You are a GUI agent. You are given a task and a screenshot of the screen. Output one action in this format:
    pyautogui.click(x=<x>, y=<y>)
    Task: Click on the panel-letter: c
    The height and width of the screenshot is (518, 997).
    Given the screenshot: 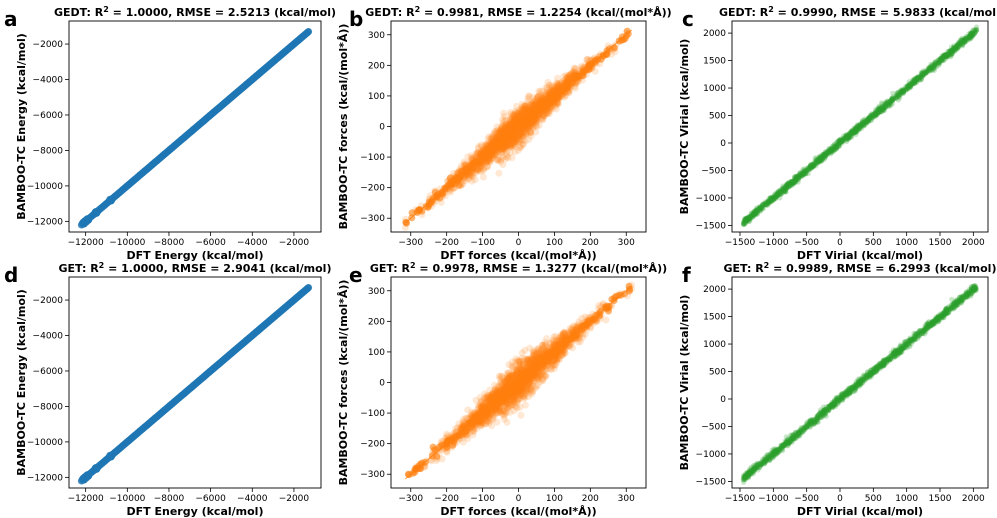 What is the action you would take?
    pyautogui.click(x=688, y=19)
    